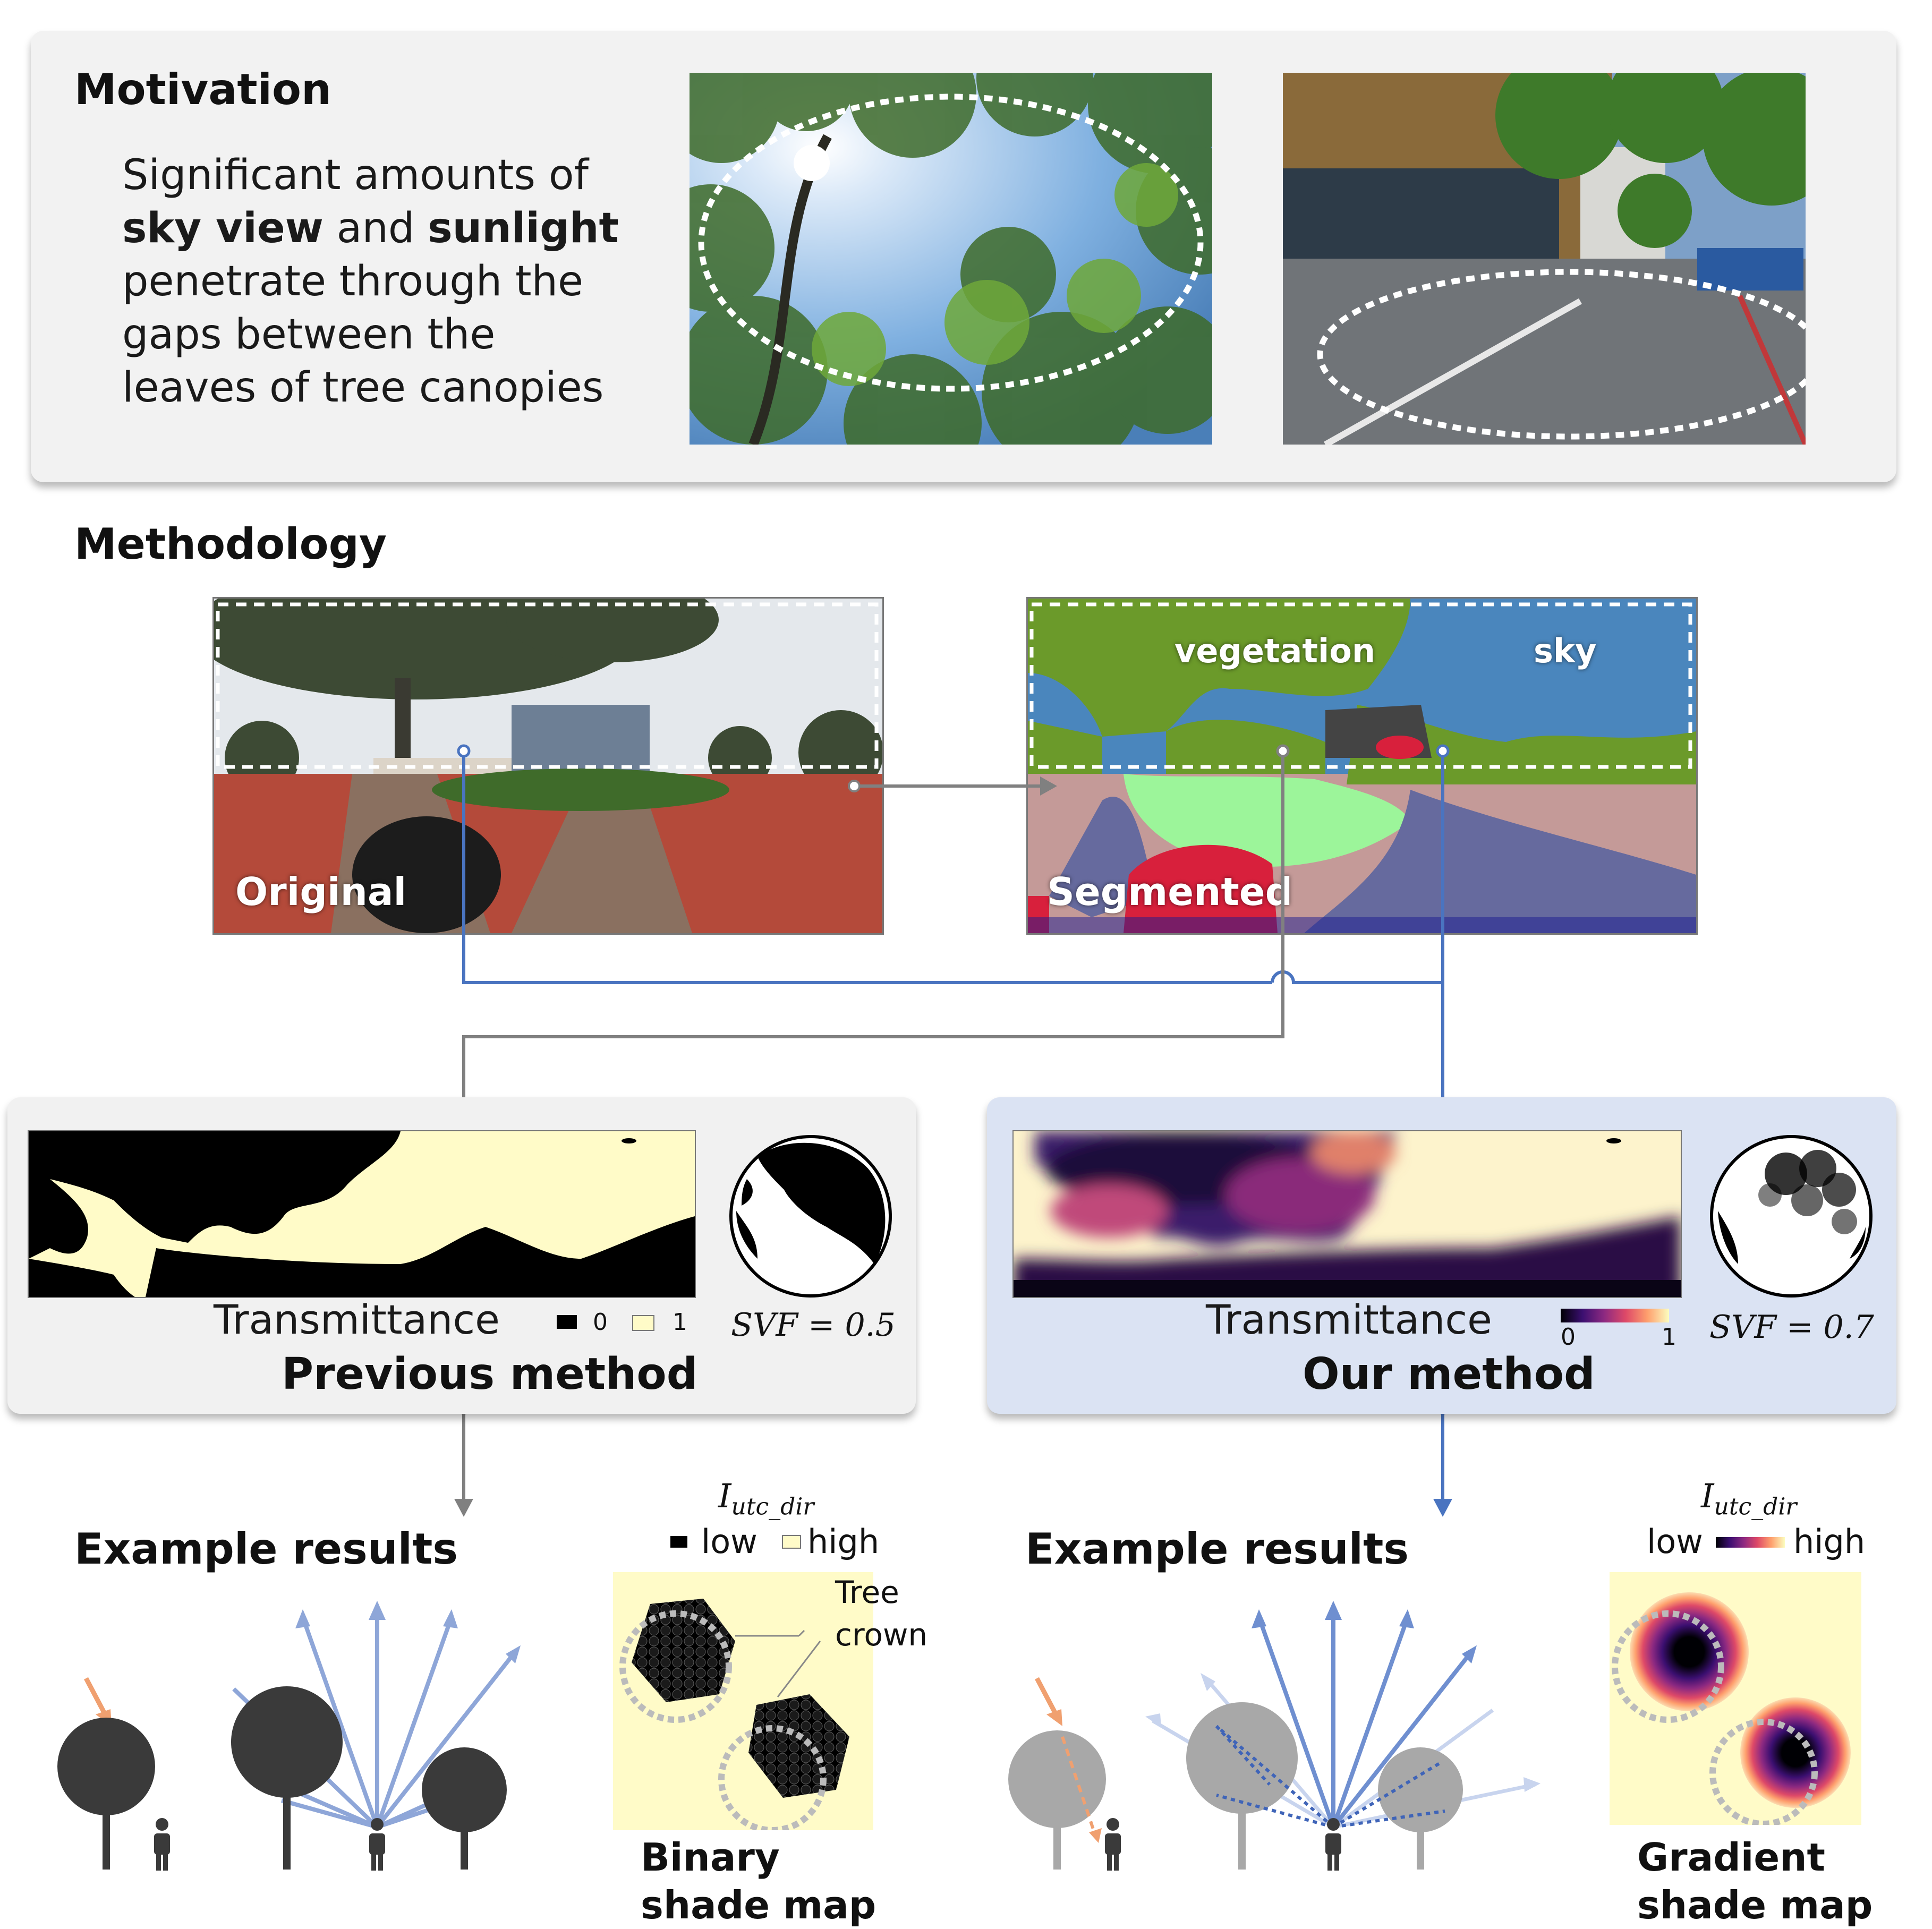 The height and width of the screenshot is (1929, 1932). Describe the element at coordinates (951, 259) in the screenshot. I see `canopy-photo` at that location.